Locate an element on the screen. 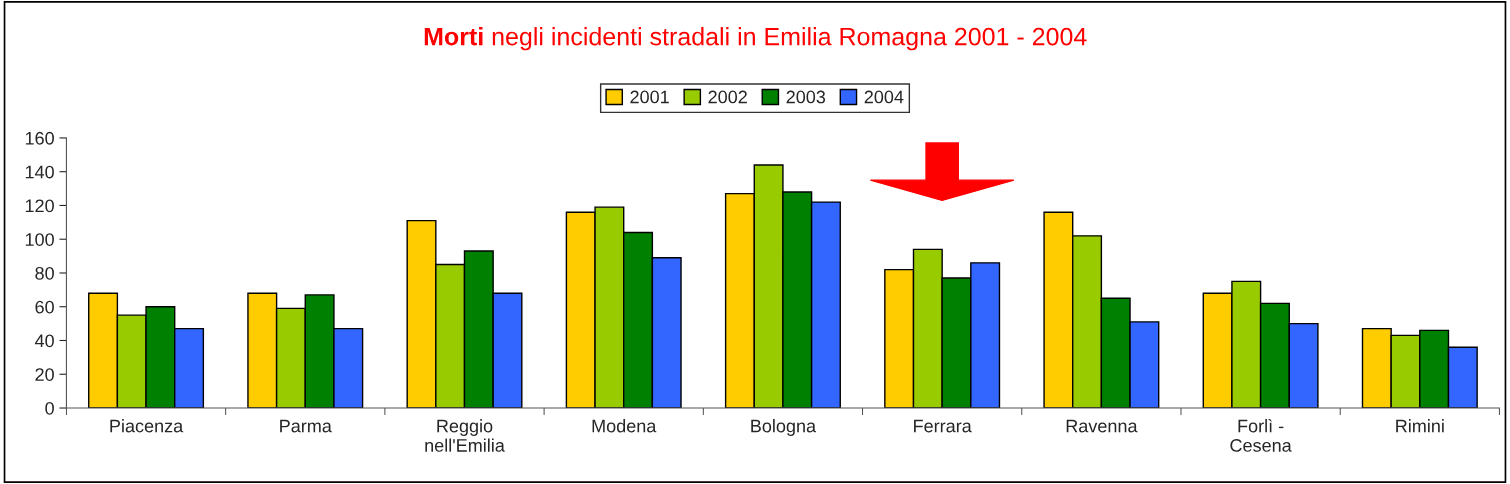  y-tick-label: 0 is located at coordinates (49, 408).